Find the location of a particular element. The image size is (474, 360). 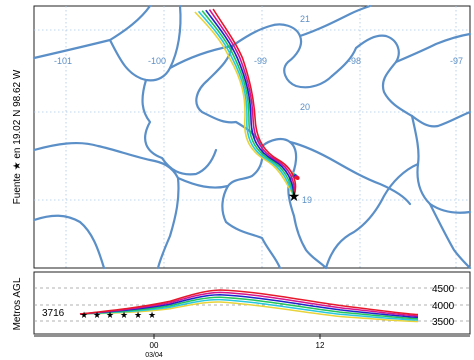

longitude-label: -100 is located at coordinates (157, 61).